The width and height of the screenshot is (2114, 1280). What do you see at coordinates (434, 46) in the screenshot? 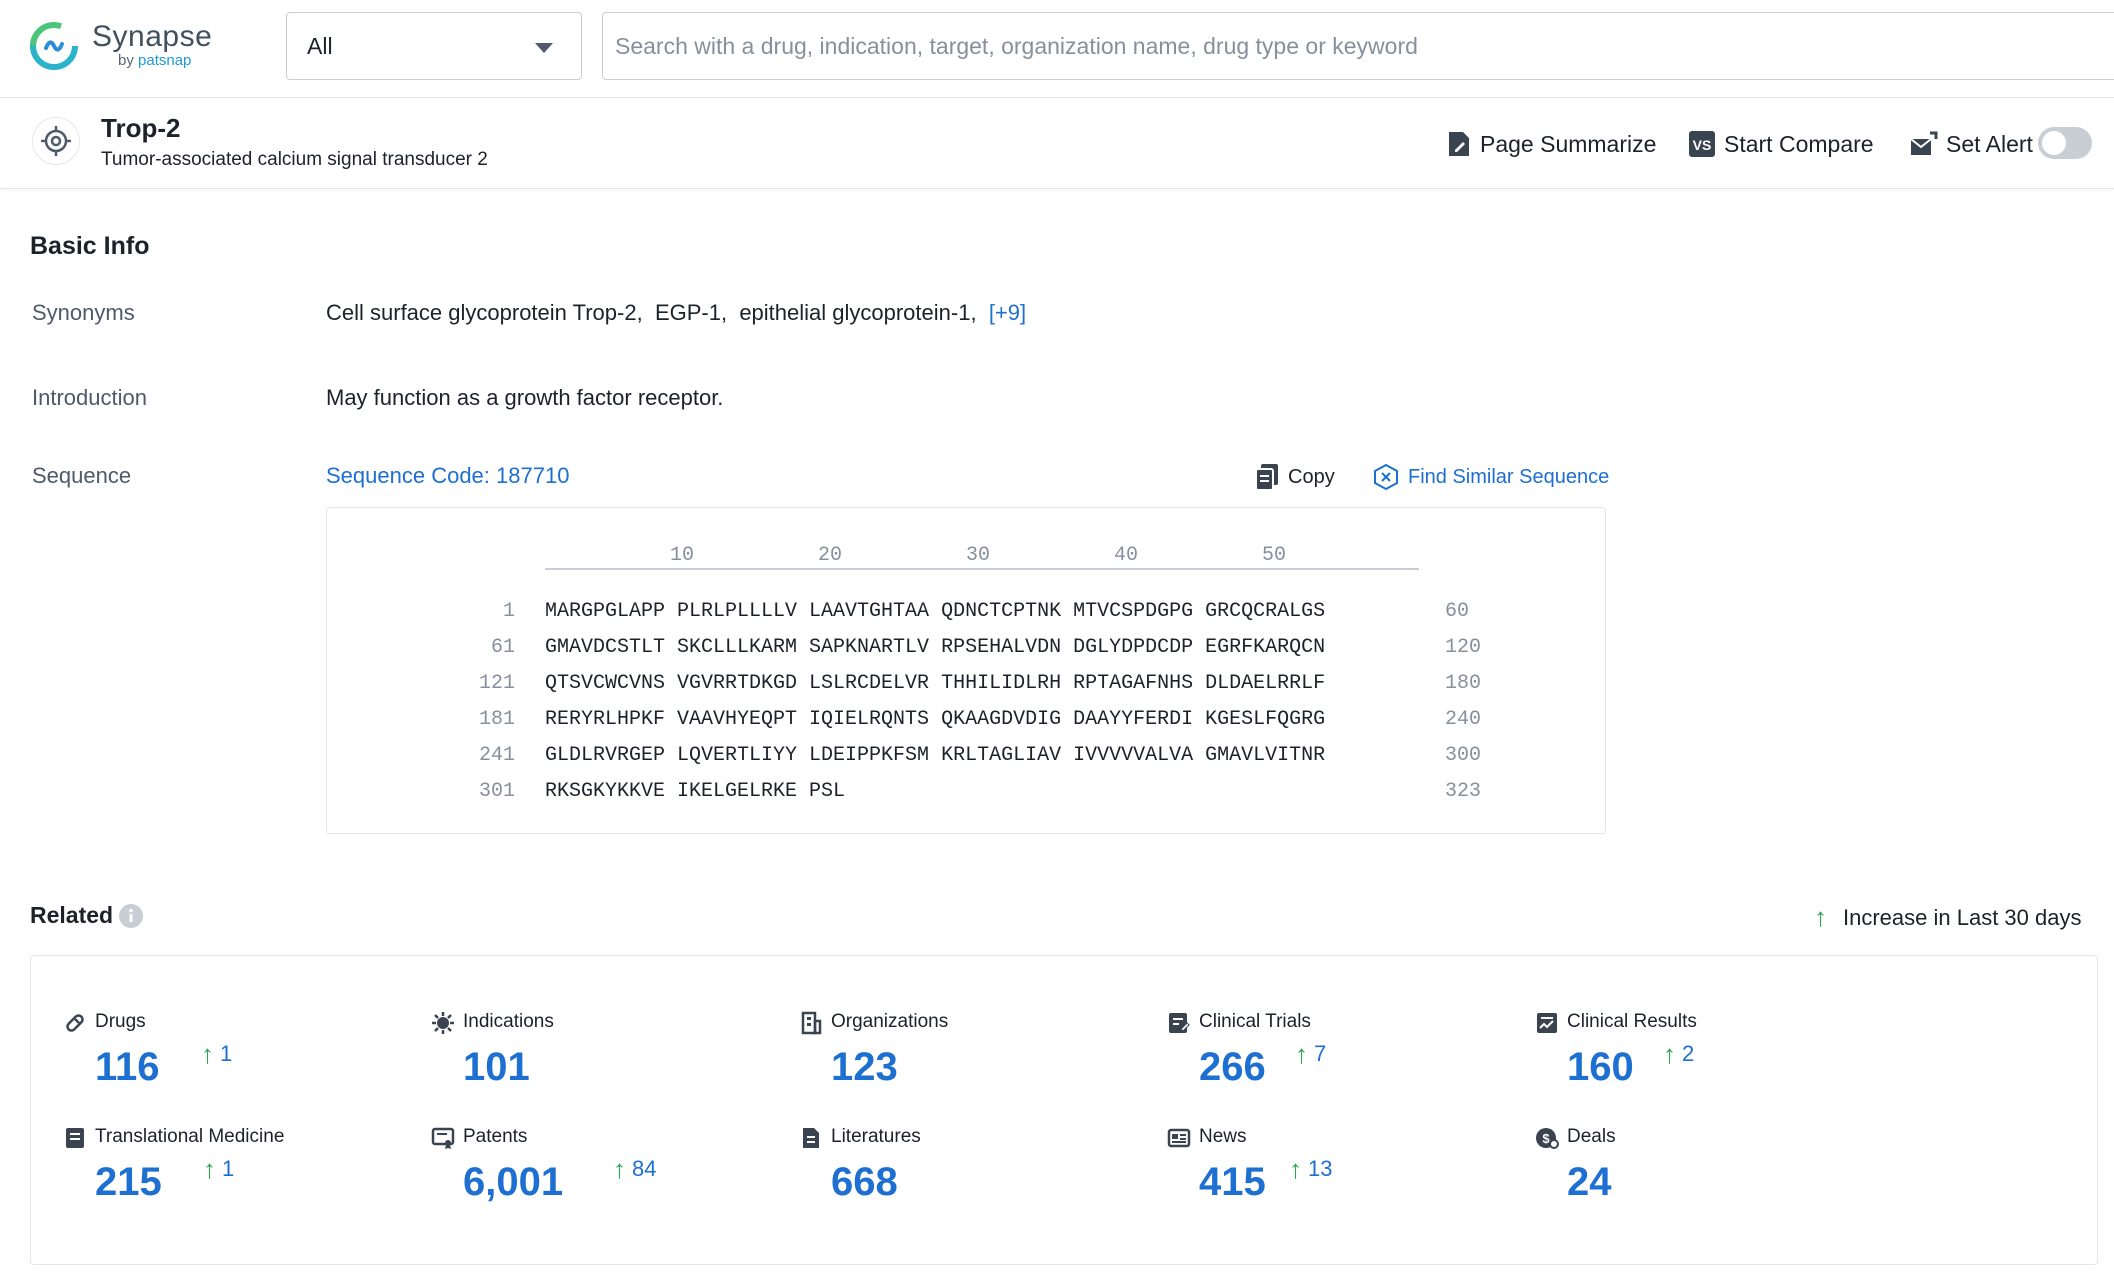
I see `search-scope-select: All` at bounding box center [434, 46].